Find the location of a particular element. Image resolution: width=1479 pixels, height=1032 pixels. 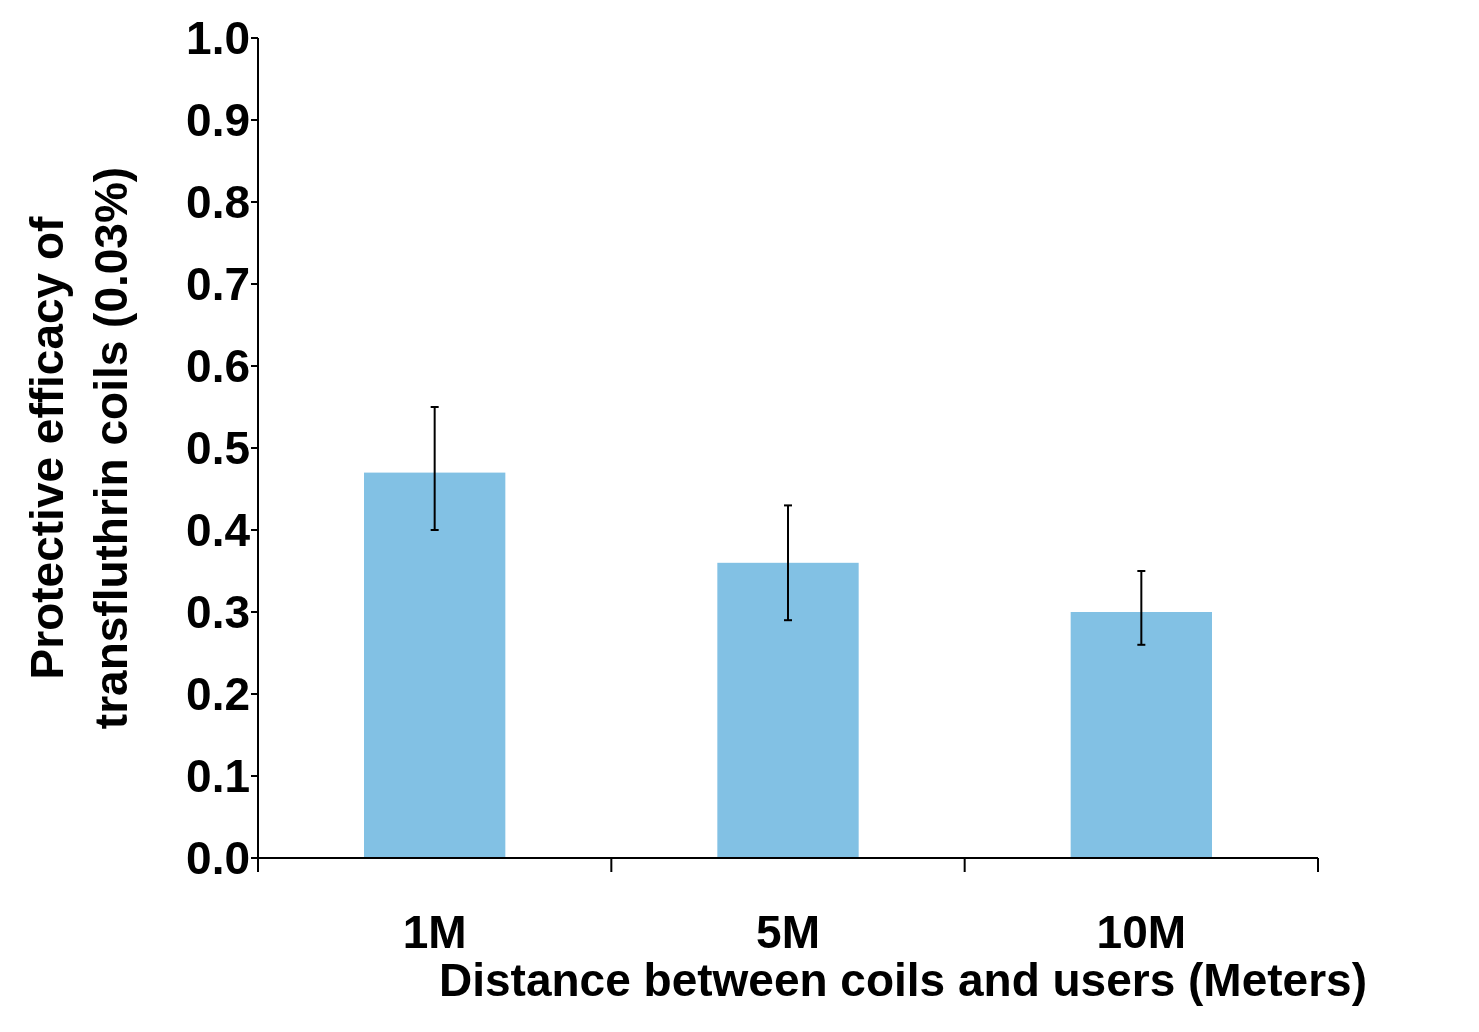

y-tick-label: 0.0 is located at coordinates (218, 858).